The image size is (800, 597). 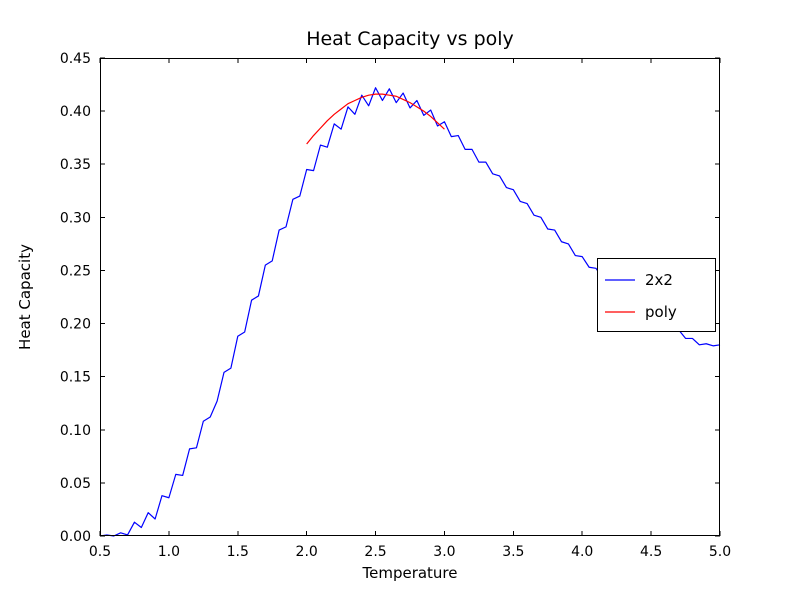 I want to click on y-tick-label: 0.15, so click(x=75, y=378).